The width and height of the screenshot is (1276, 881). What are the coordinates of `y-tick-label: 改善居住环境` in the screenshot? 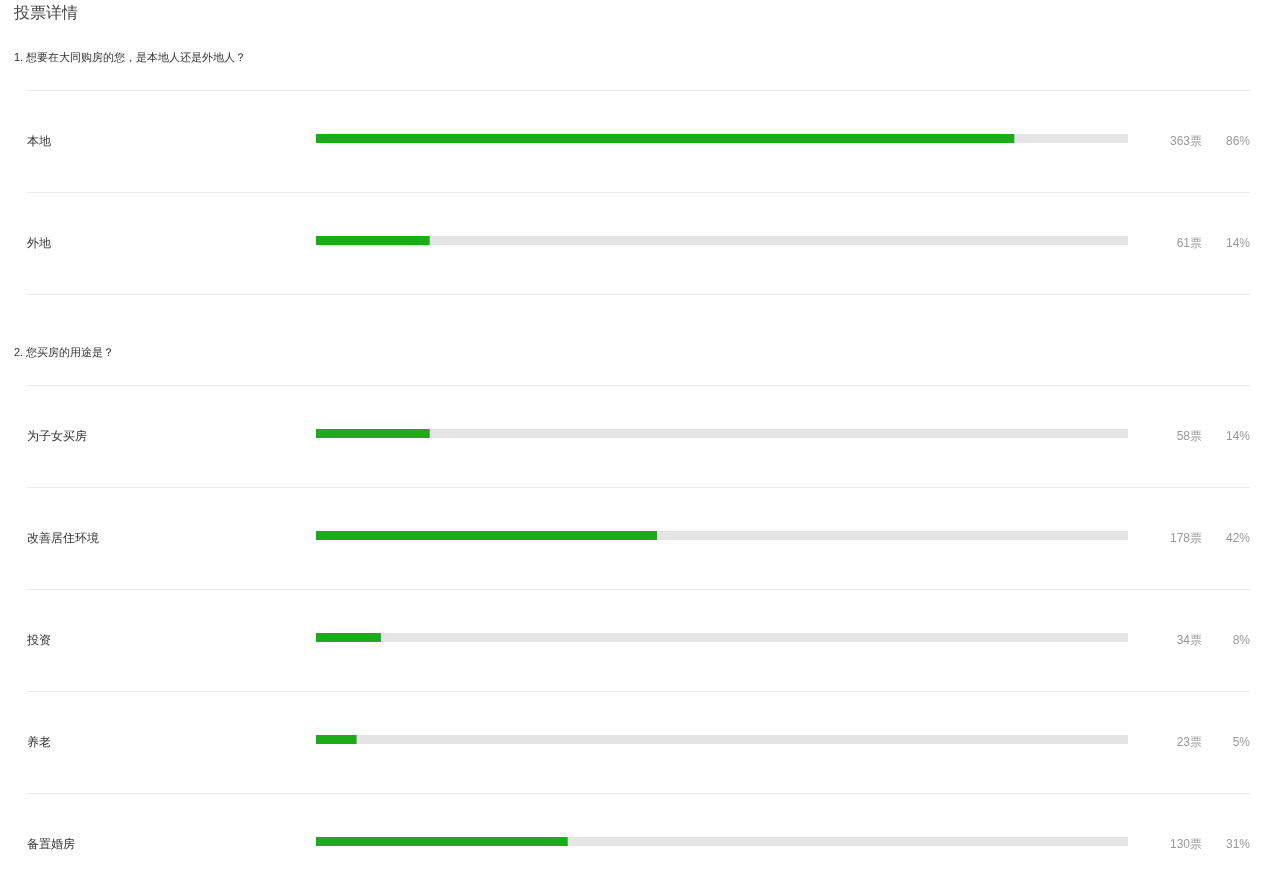 It's located at (63, 538).